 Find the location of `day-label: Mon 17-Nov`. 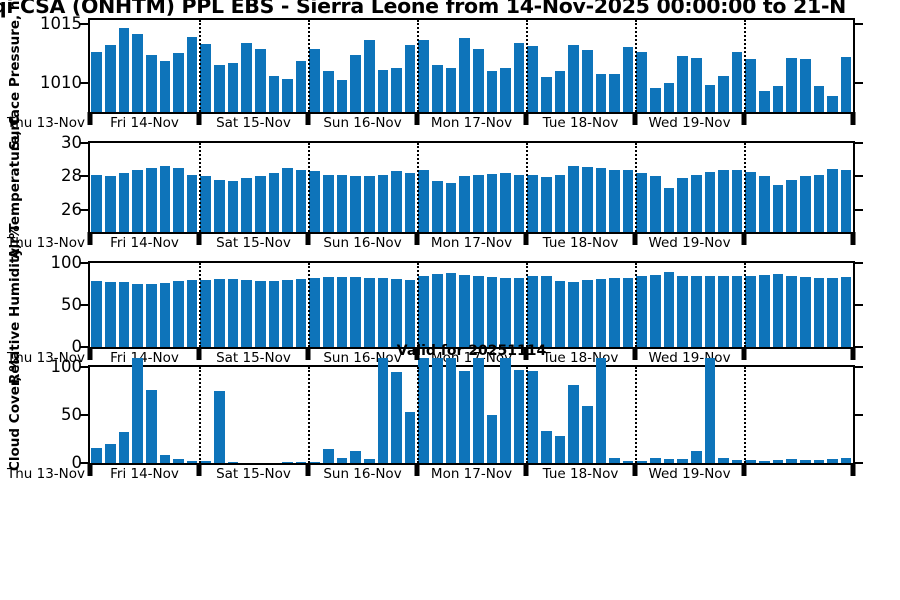

day-label: Mon 17-Nov is located at coordinates (471, 474).